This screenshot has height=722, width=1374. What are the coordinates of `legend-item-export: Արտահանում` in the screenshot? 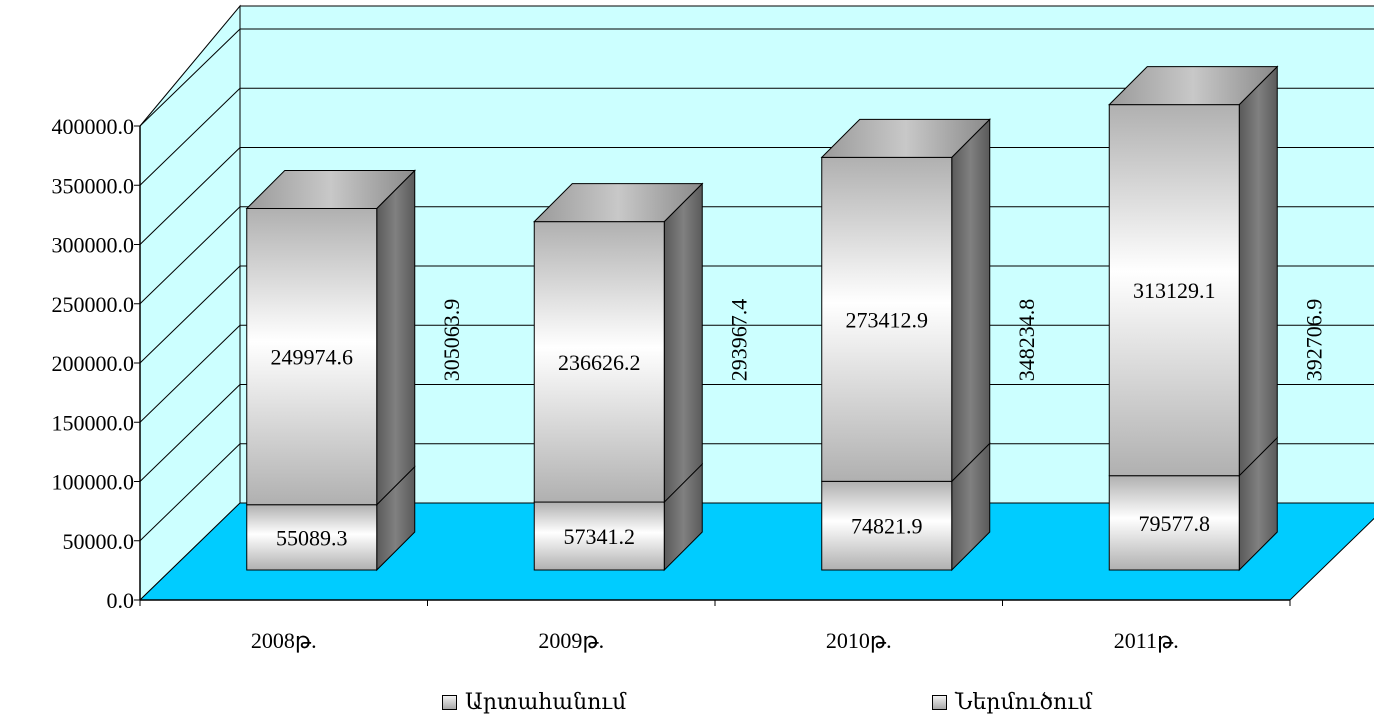 It's located at (534, 702).